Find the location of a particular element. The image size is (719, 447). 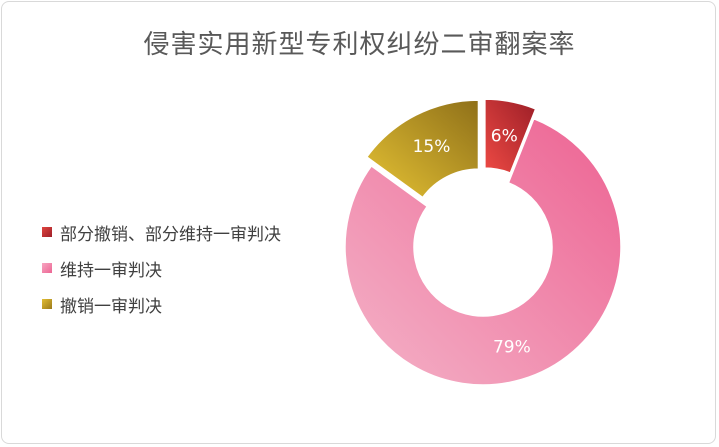

legend-item-upheld: 维持一审判决 is located at coordinates (161, 268).